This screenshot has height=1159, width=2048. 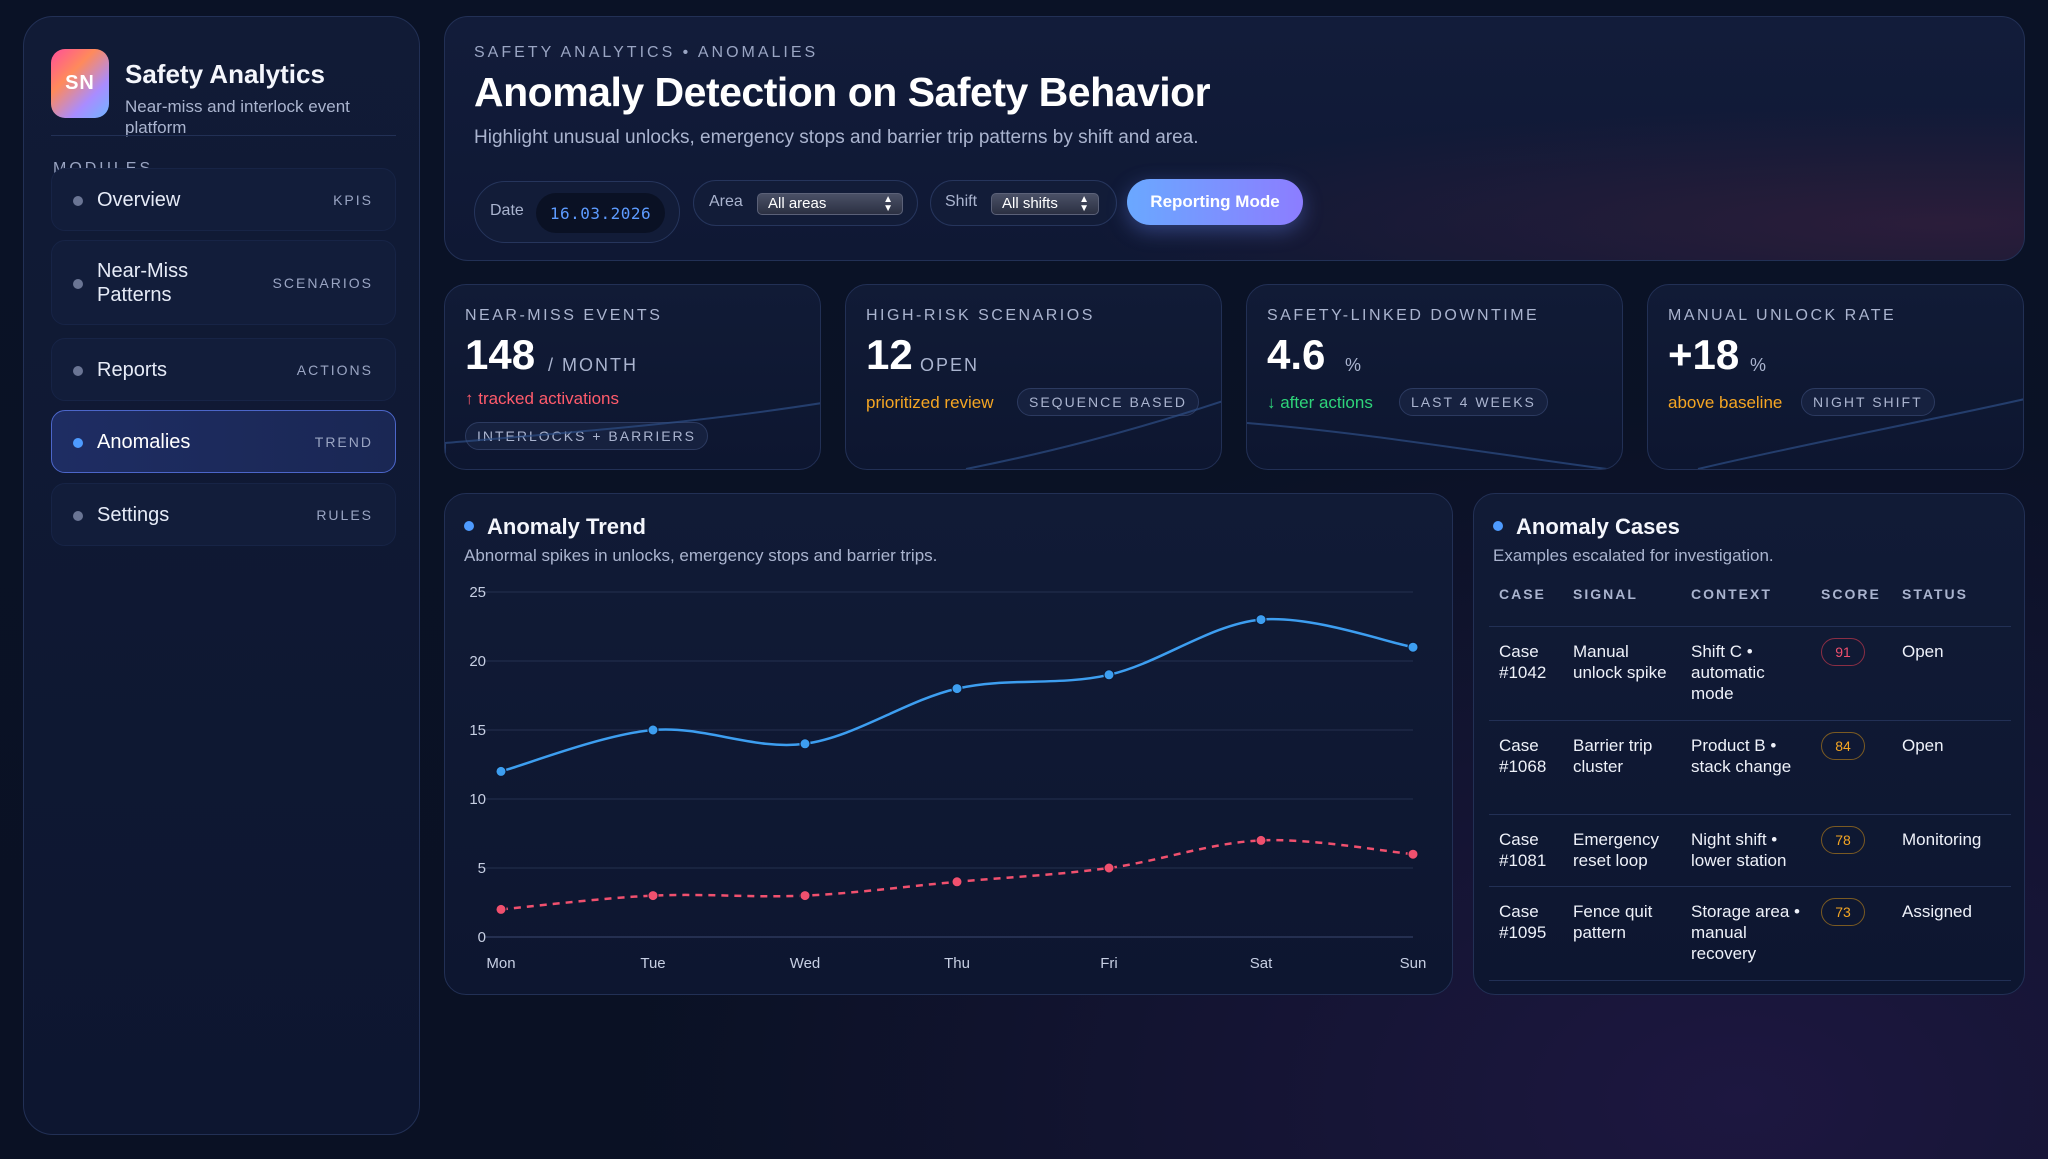 What do you see at coordinates (353, 200) in the screenshot?
I see `sidebar-item-tag: KPIS` at bounding box center [353, 200].